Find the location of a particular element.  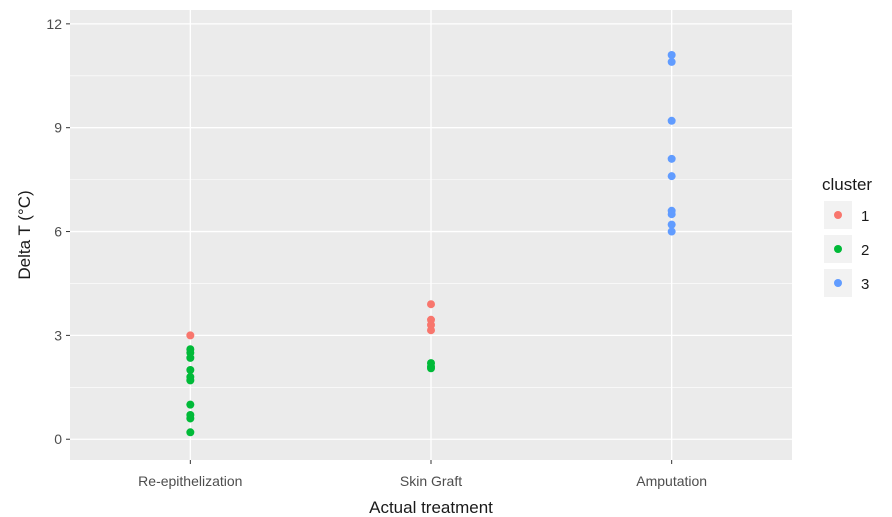

legend-title: cluster is located at coordinates (847, 184).